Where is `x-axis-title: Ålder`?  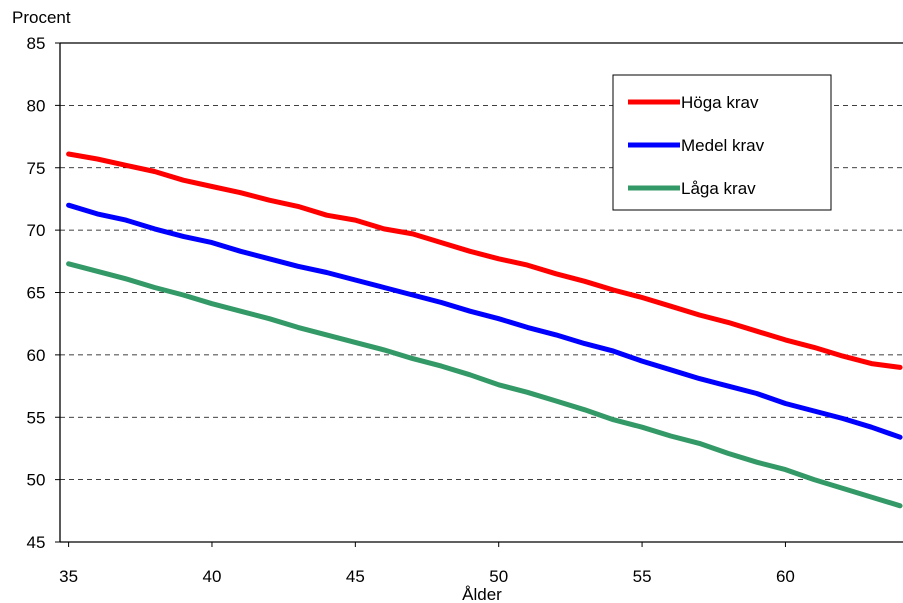 x-axis-title: Ålder is located at coordinates (482, 594).